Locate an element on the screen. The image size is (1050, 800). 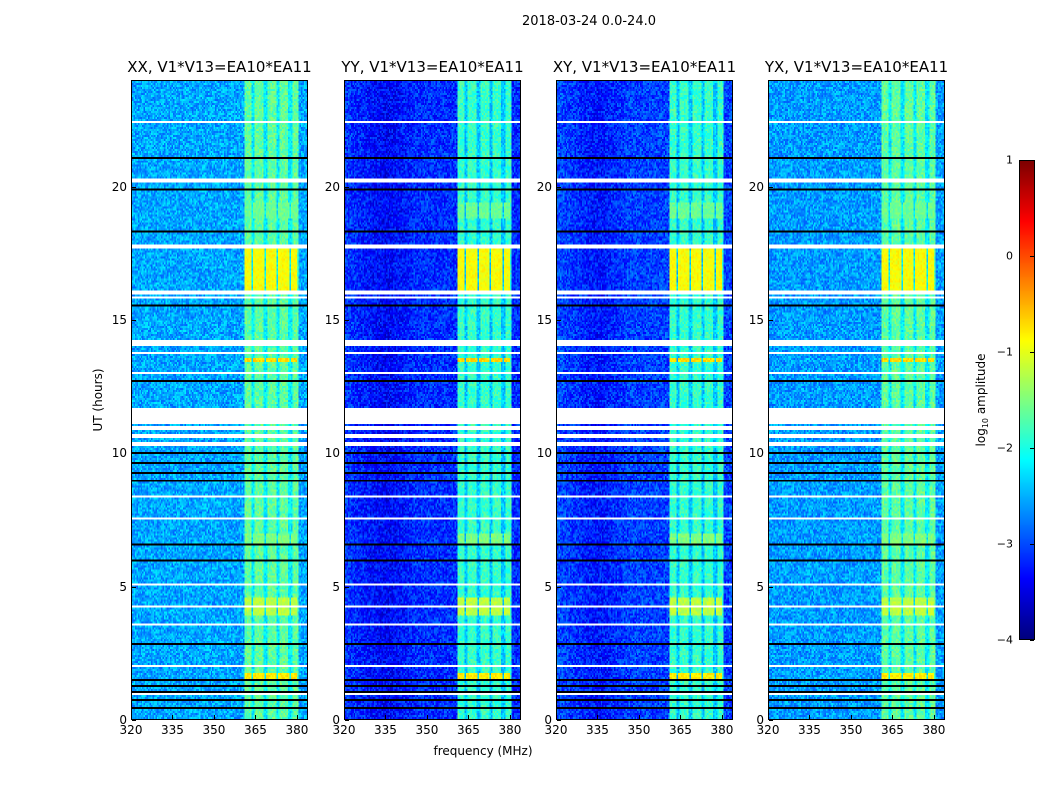
colorbar-tick-label: −4 is located at coordinates (1004, 640).